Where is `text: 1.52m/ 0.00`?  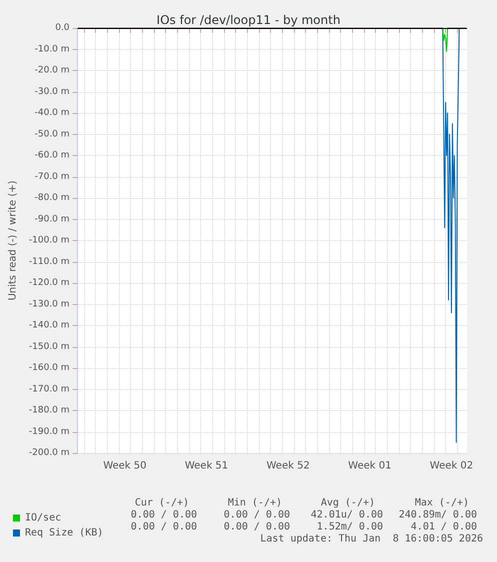
text: 1.52m/ 0.00 is located at coordinates (350, 527).